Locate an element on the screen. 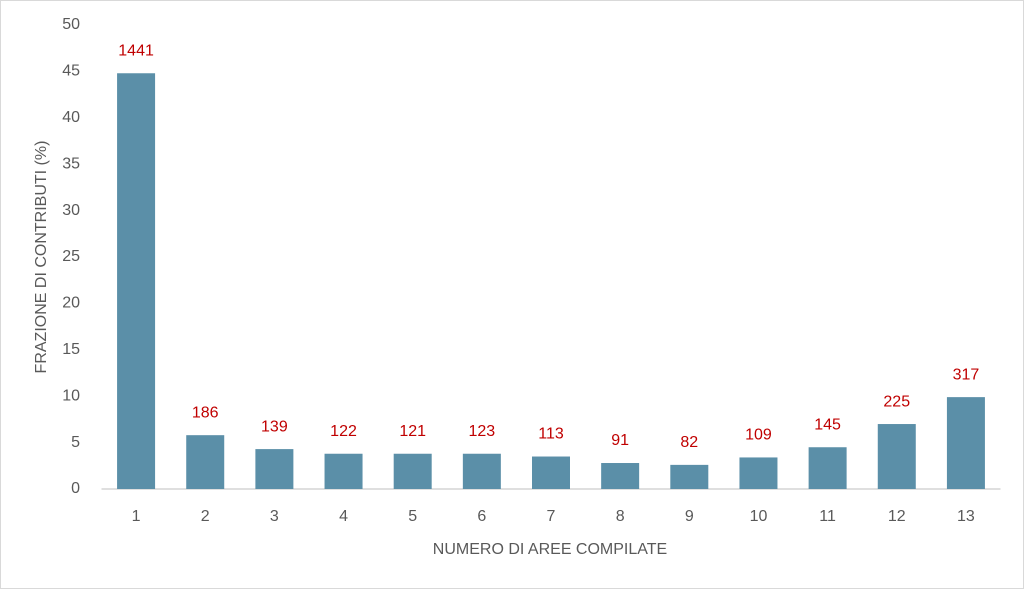 This screenshot has width=1024, height=589. y-tick-label: 30 is located at coordinates (71, 210).